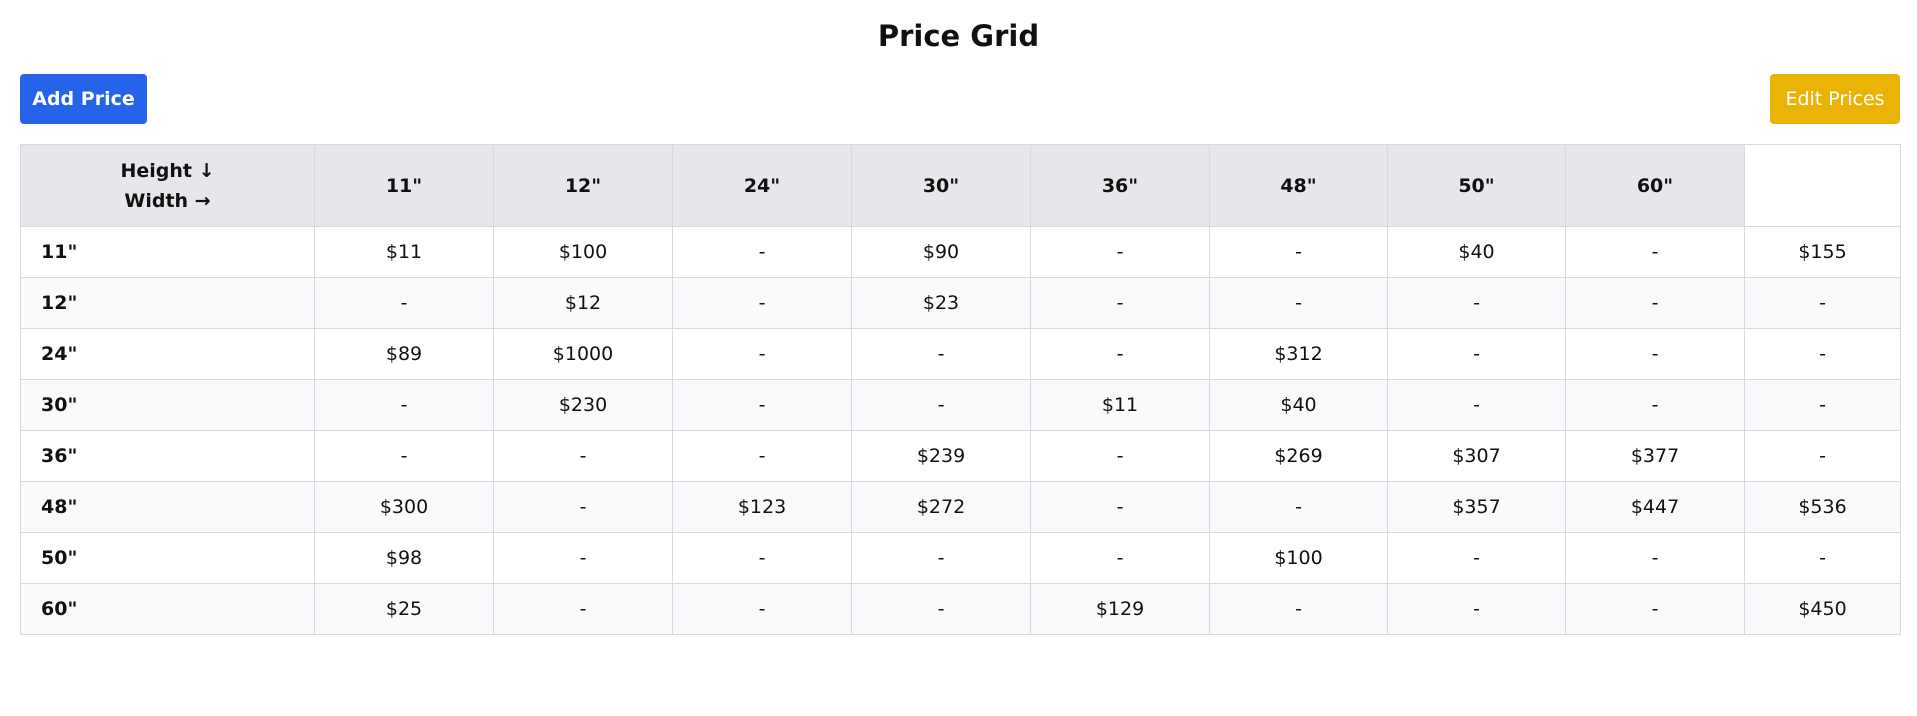 The width and height of the screenshot is (1917, 716). What do you see at coordinates (1120, 185) in the screenshot?
I see `column-header: 36"` at bounding box center [1120, 185].